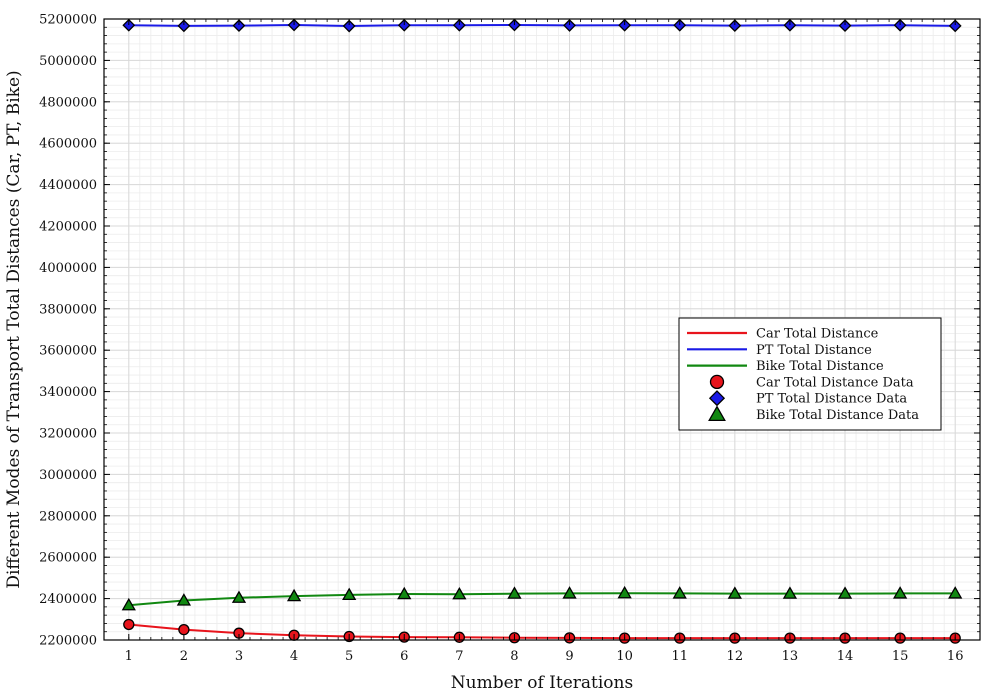 This screenshot has height=700, width=1000. What do you see at coordinates (717, 398) in the screenshot?
I see `legend-swatch-pt-total-distance-data-marker` at bounding box center [717, 398].